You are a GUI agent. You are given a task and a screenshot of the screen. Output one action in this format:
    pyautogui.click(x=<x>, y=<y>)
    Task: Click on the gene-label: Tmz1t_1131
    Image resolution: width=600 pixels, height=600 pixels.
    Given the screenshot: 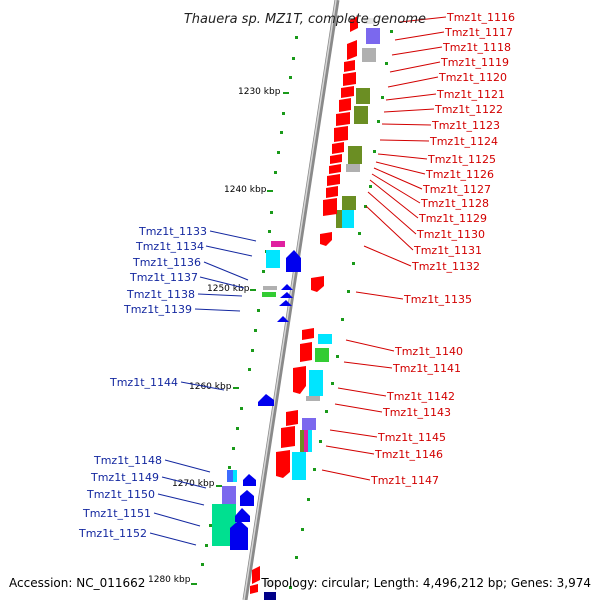 What is the action you would take?
    pyautogui.click(x=447, y=250)
    